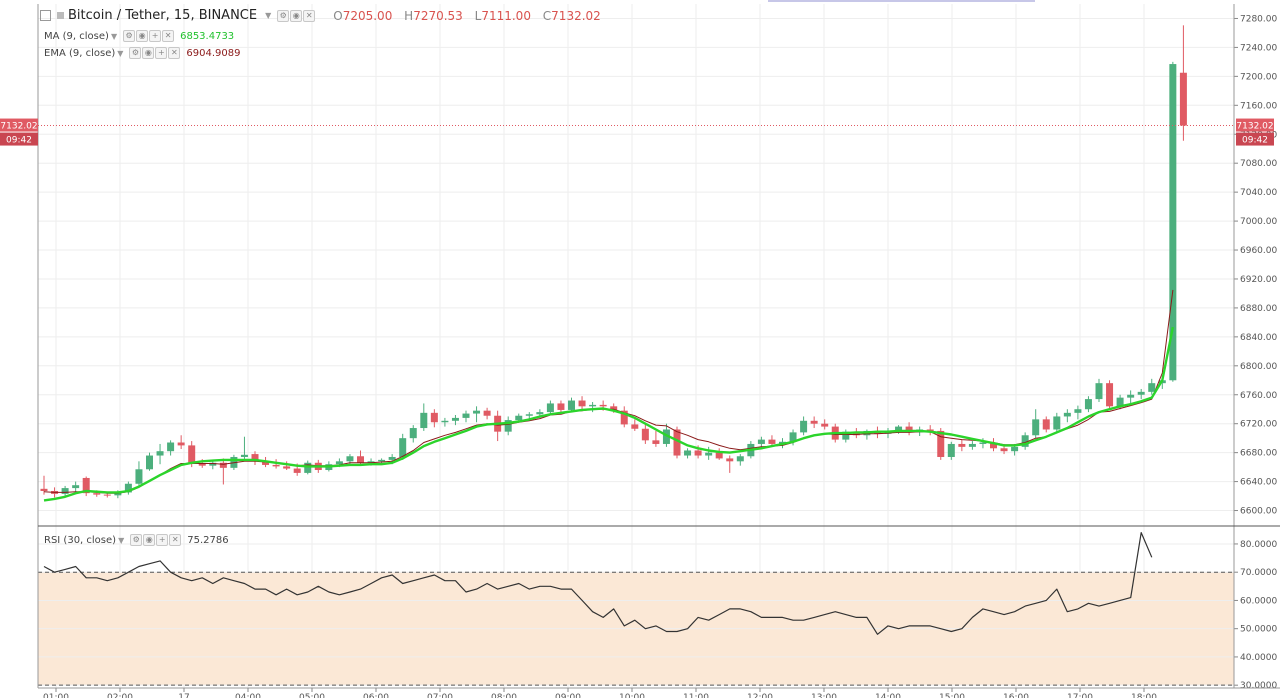 The height and width of the screenshot is (698, 1280). I want to click on ema-legend: EMA (9, close) ▼ ⚙ ◉ + ✕ 6904.9089, so click(142, 53).